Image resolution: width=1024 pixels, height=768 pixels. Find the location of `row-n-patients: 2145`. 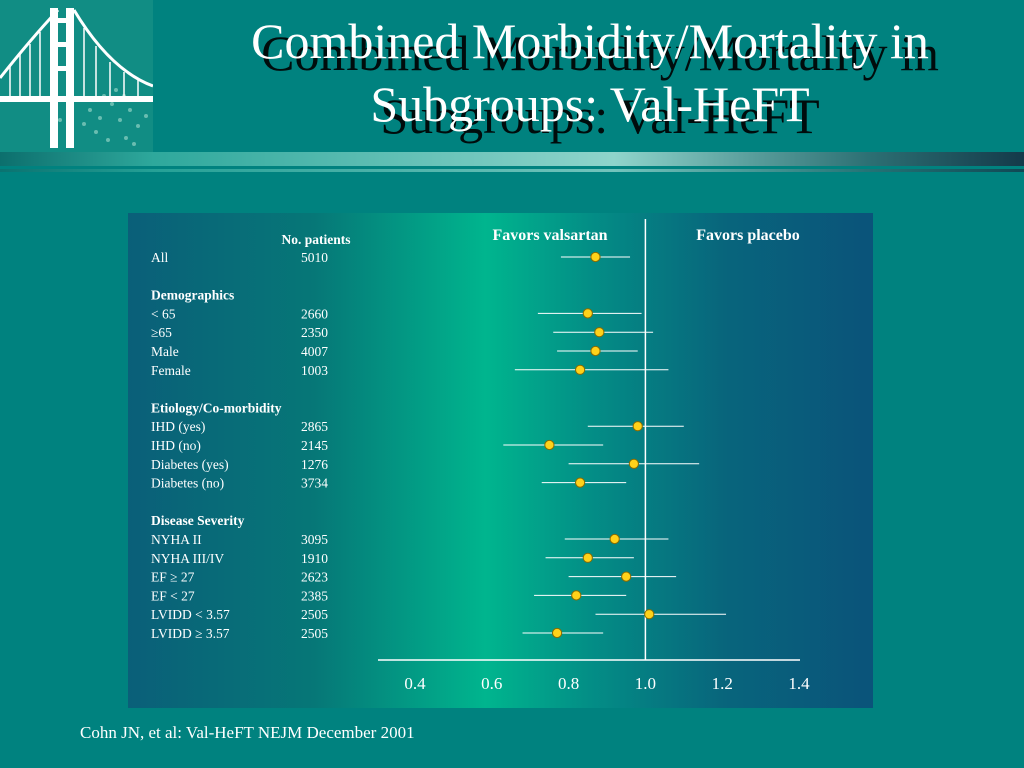

row-n-patients: 2145 is located at coordinates (314, 445).